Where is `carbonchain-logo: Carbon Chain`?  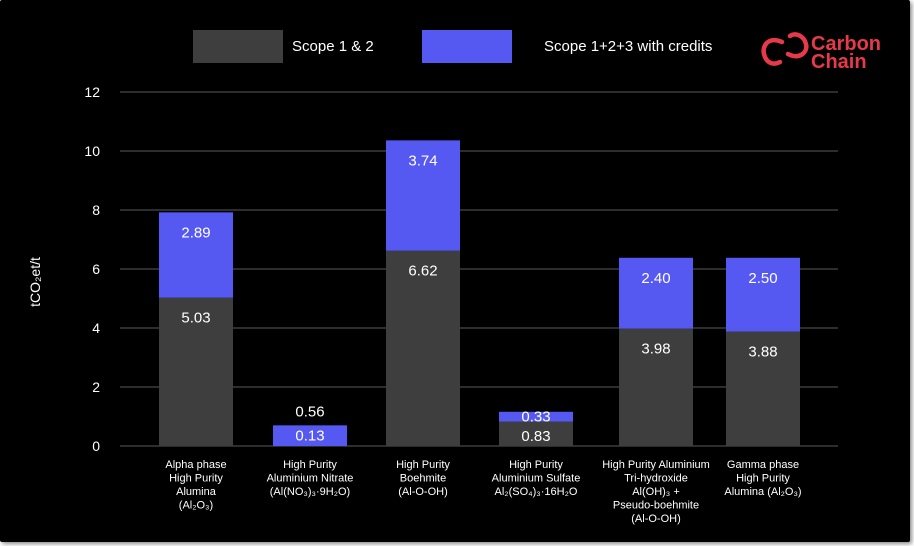
carbonchain-logo: Carbon Chain is located at coordinates (822, 53).